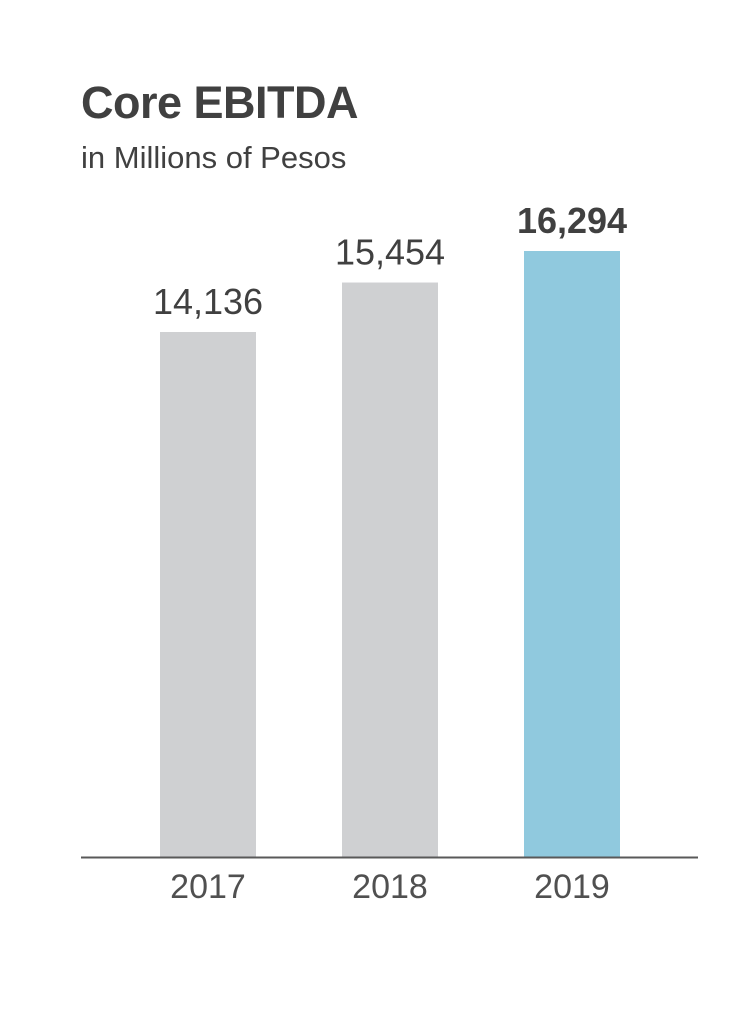 The image size is (740, 1028). What do you see at coordinates (390, 887) in the screenshot?
I see `x-tick-label-2018: 2018` at bounding box center [390, 887].